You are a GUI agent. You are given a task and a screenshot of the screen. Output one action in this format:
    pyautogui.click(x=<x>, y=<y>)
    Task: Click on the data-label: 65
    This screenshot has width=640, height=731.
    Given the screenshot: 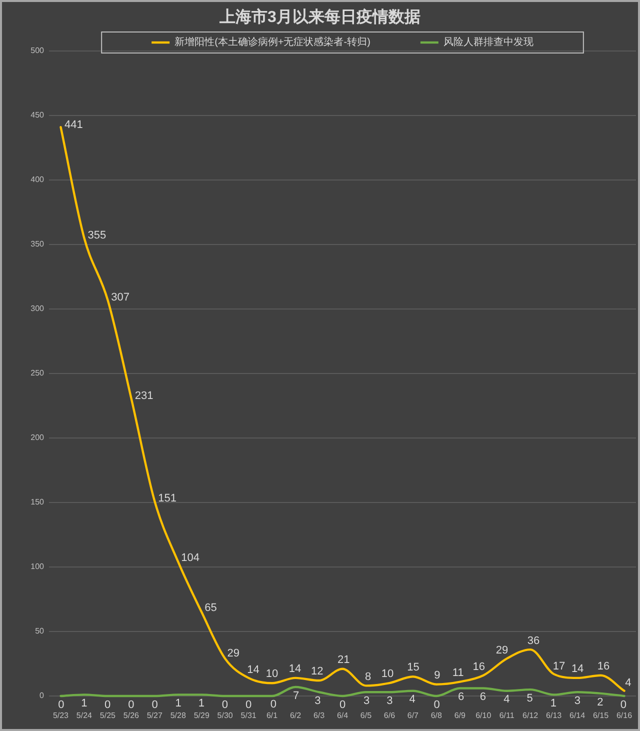 What is the action you would take?
    pyautogui.click(x=210, y=608)
    